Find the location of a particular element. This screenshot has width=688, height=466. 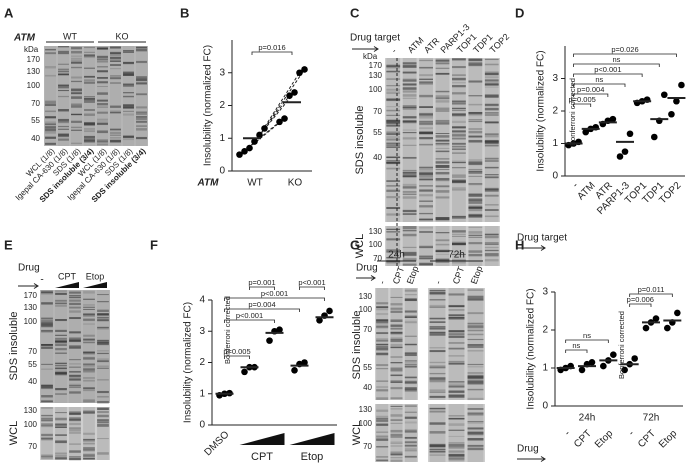

x-axis-label: Drug target is located at coordinates (542, 238).